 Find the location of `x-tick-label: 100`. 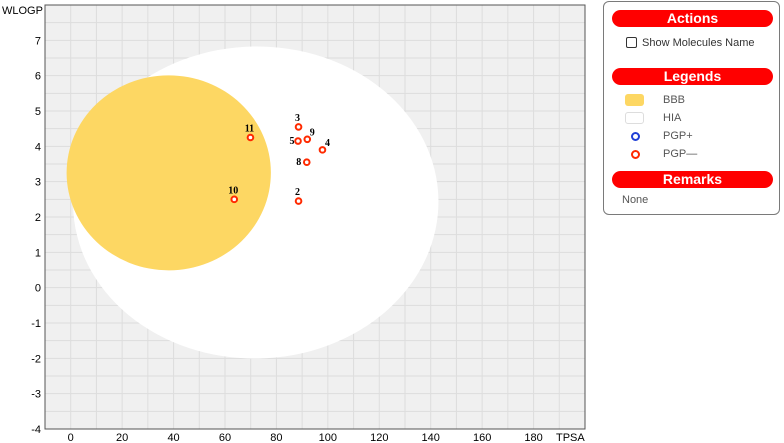

x-tick-label: 100 is located at coordinates (328, 437).